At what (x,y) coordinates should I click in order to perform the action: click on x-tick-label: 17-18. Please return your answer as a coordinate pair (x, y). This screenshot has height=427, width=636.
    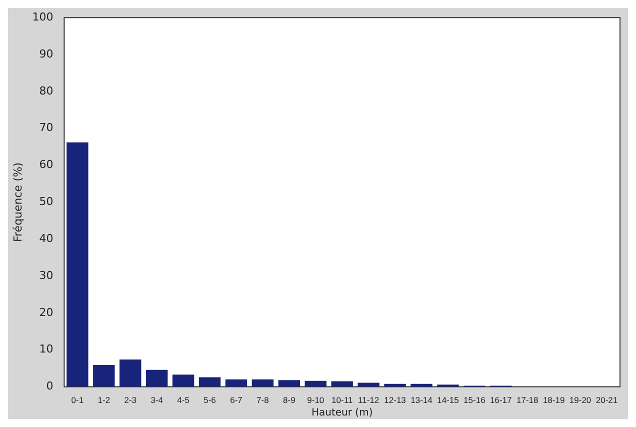
    Looking at the image, I should click on (527, 400).